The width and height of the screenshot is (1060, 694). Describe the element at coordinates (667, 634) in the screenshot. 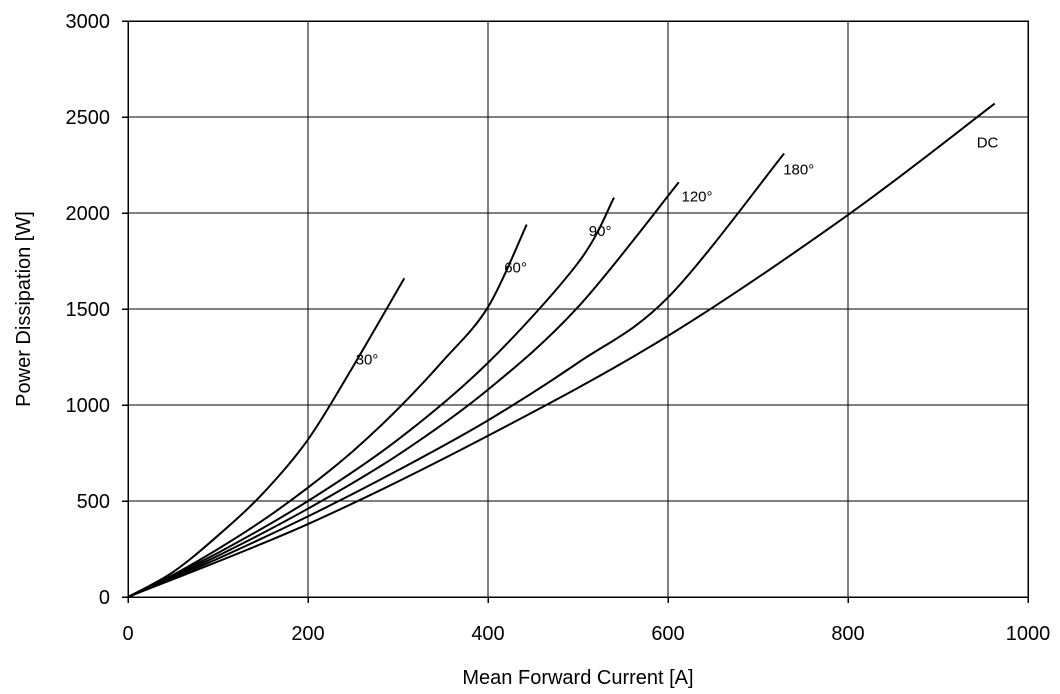

I see `x-tick-label: 600` at that location.